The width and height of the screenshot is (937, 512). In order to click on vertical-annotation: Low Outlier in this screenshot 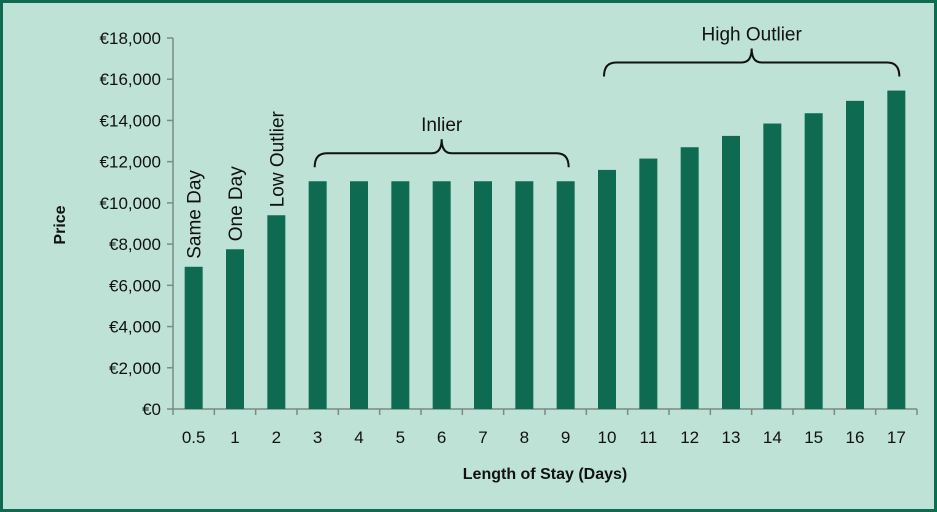, I will do `click(277, 158)`.